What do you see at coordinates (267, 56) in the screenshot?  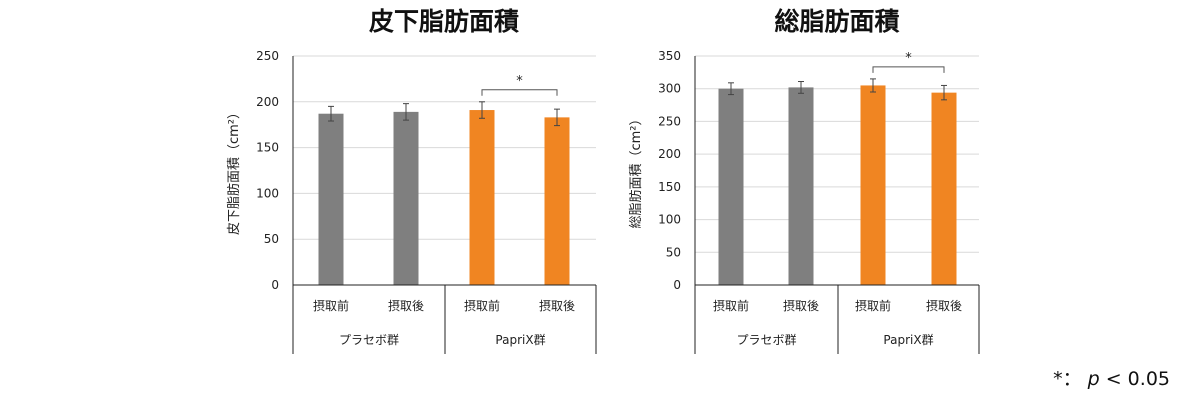 I see `y-tick-label-0-5: 250` at bounding box center [267, 56].